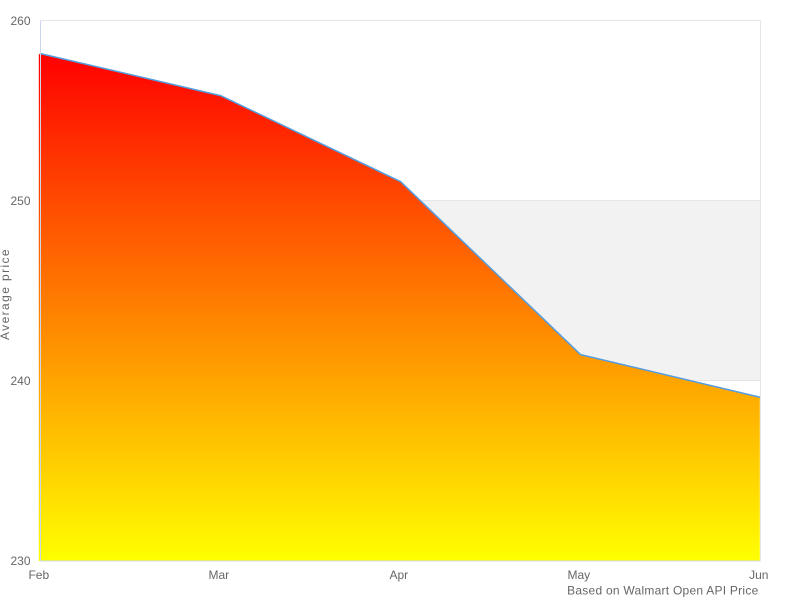 The image size is (800, 600). What do you see at coordinates (578, 575) in the screenshot?
I see `svg-text: May` at bounding box center [578, 575].